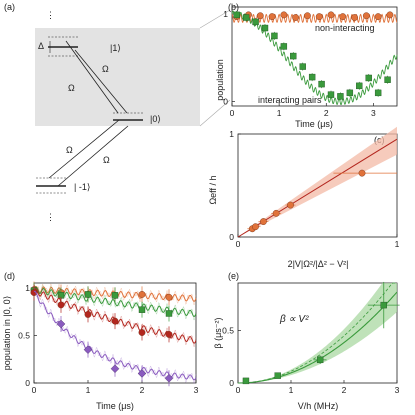  Describe the element at coordinates (294, 319) in the screenshot. I see `annotation-beta: β ∝ V²` at that location.